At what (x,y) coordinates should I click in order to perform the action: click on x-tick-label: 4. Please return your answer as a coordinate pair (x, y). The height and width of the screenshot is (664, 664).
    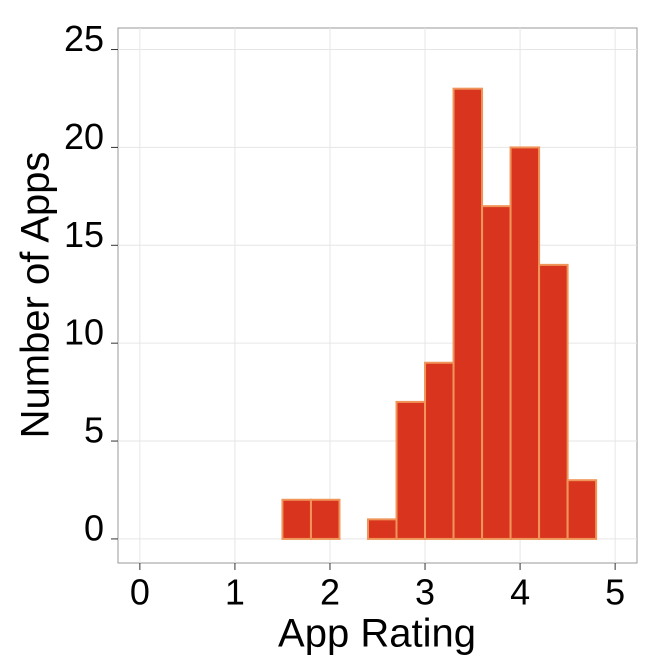
    Looking at the image, I should click on (520, 592).